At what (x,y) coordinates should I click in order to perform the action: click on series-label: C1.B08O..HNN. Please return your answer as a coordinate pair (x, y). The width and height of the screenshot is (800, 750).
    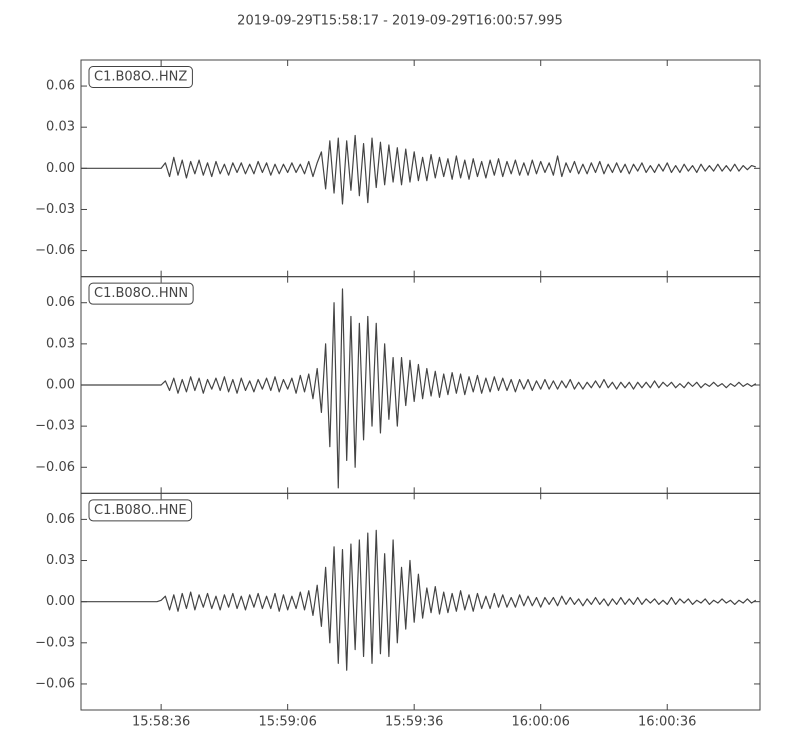
    Looking at the image, I should click on (141, 293).